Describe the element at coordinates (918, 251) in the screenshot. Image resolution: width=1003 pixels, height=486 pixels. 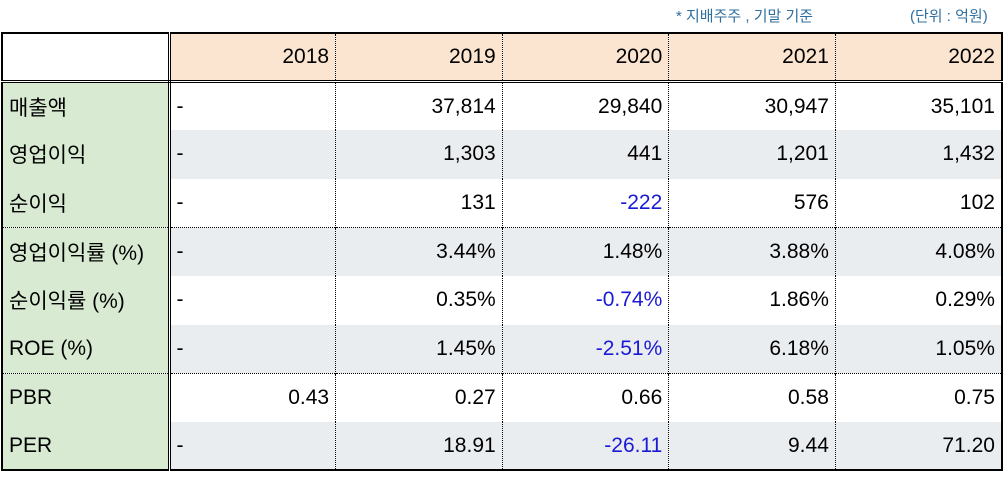
I see `table-cell: 4.08%` at that location.